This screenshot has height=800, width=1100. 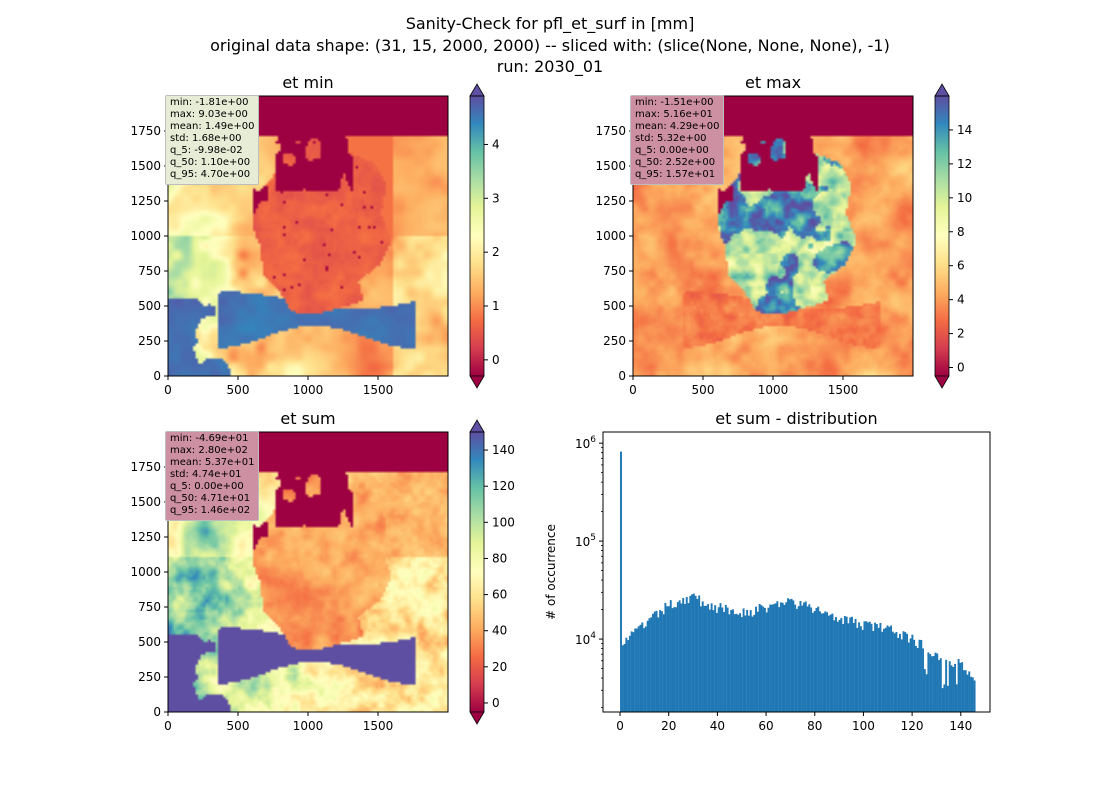 What do you see at coordinates (585, 541) in the screenshot?
I see `y-tick-label: 10⁵` at bounding box center [585, 541].